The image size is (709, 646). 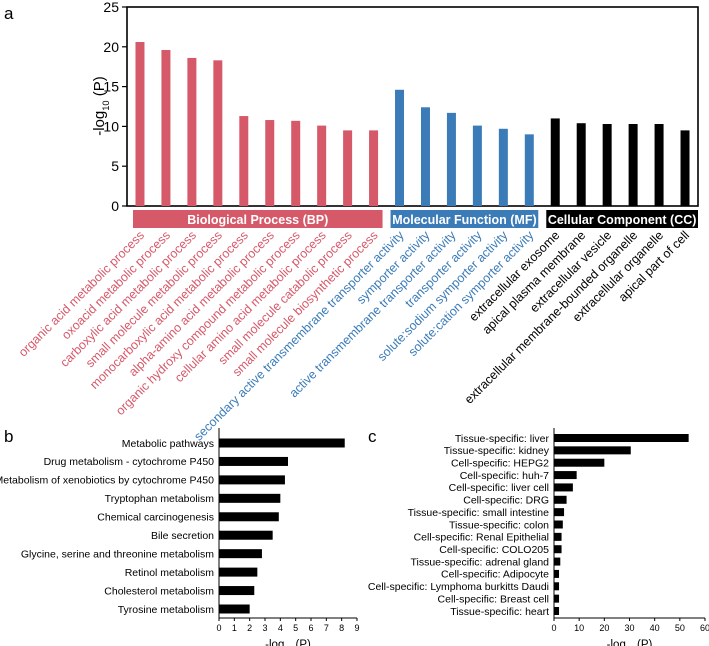 What do you see at coordinates (155, 518) in the screenshot?
I see `panel-b-category-label: Chemical carcinogenesis` at bounding box center [155, 518].